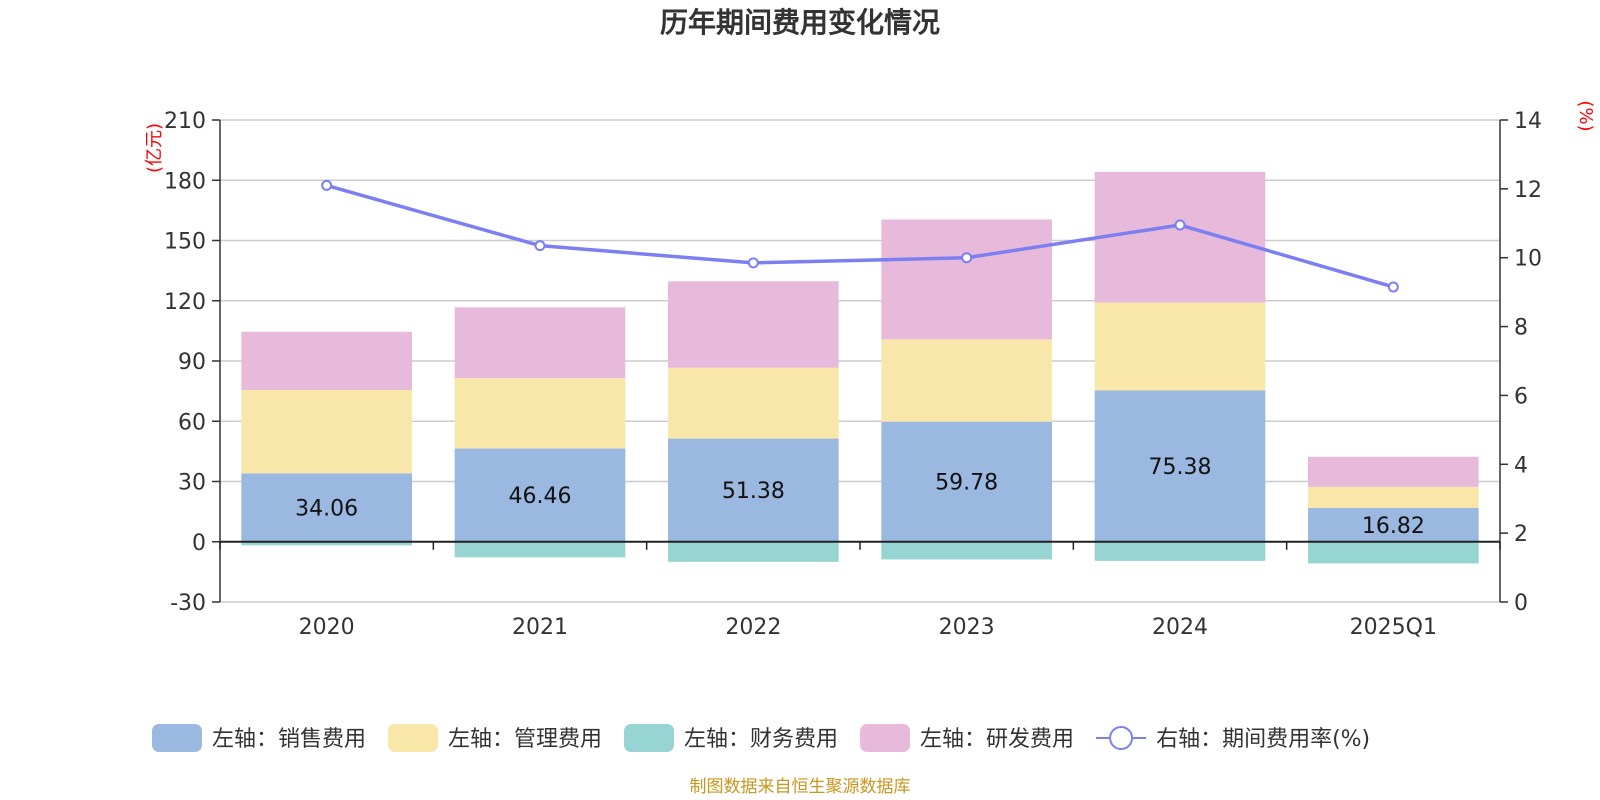 The image size is (1600, 800). I want to click on rate-line-path, so click(860, 236).